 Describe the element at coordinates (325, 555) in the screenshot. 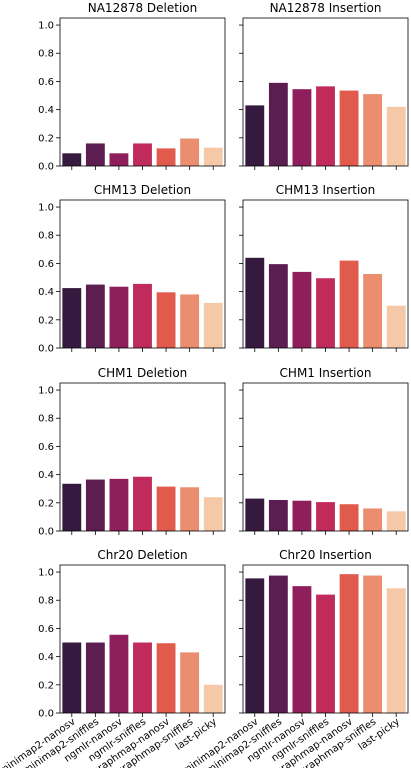

I see `subplot-title: Chr20 Insertion` at that location.